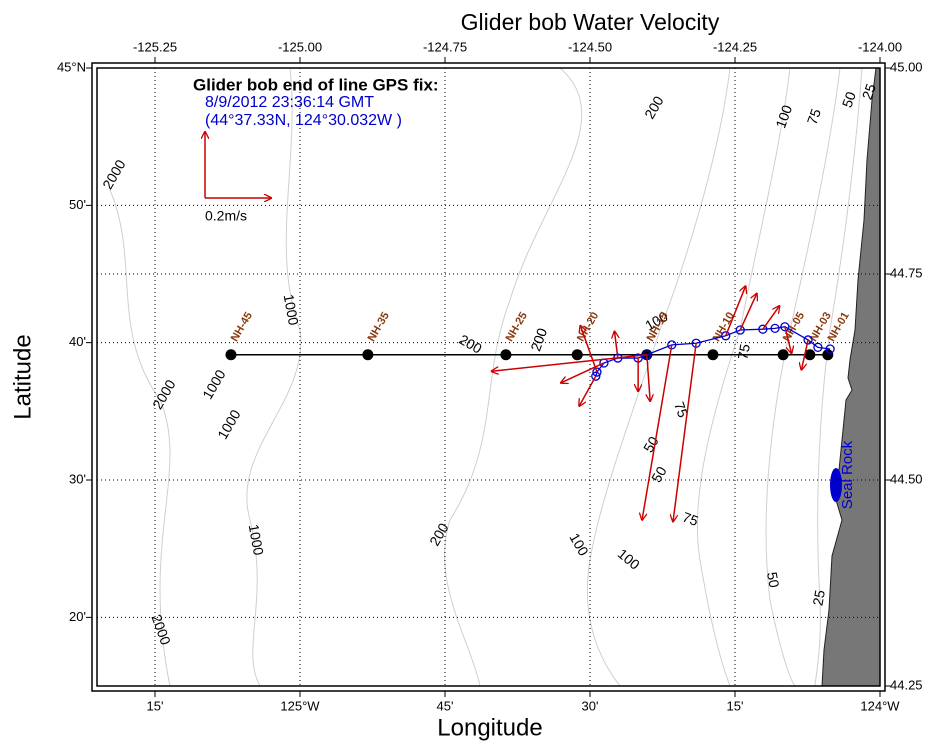 The width and height of the screenshot is (950, 748). I want to click on y-tick-label: 50', so click(77, 204).